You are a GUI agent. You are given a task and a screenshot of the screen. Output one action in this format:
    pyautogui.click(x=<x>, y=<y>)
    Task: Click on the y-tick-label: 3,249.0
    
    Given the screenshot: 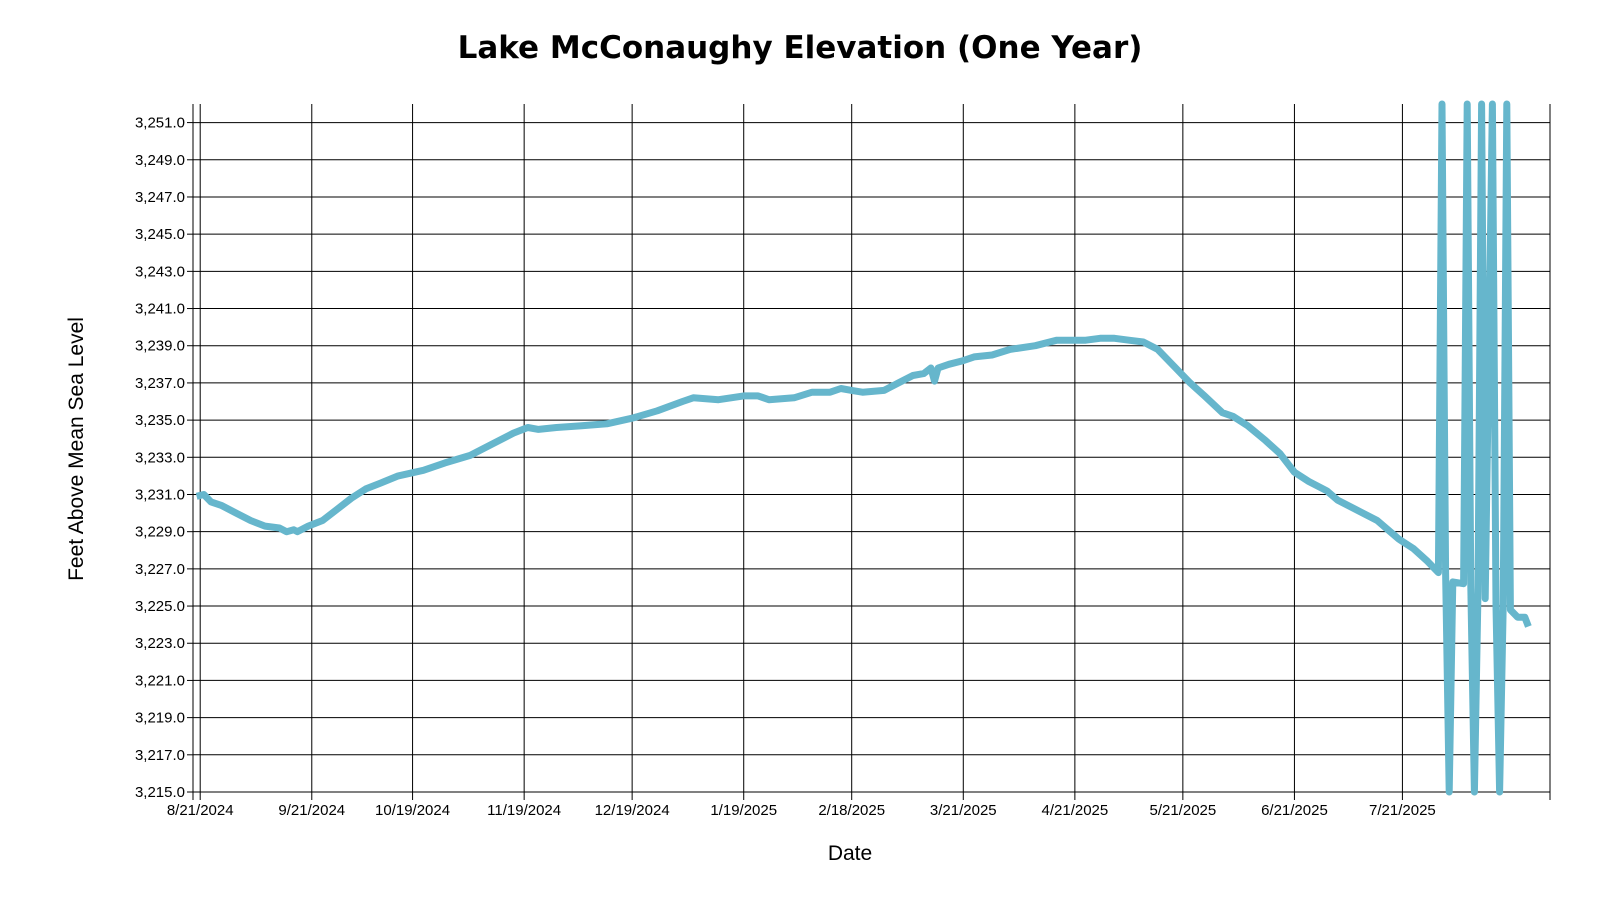 What is the action you would take?
    pyautogui.click(x=160, y=160)
    